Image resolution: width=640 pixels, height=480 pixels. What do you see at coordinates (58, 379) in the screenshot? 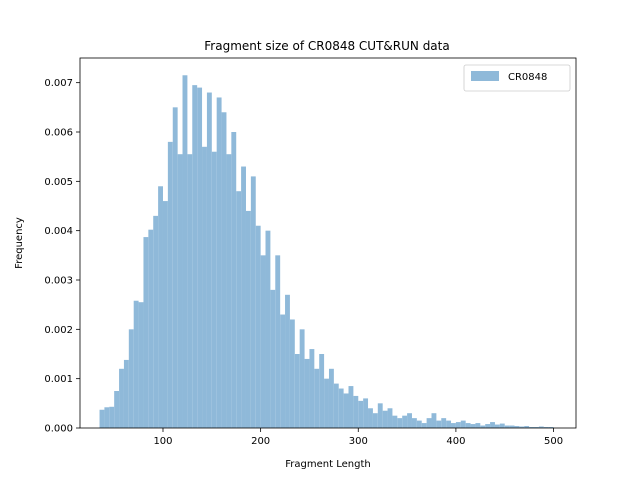
I see `y-tick-label: 0.001` at bounding box center [58, 379].